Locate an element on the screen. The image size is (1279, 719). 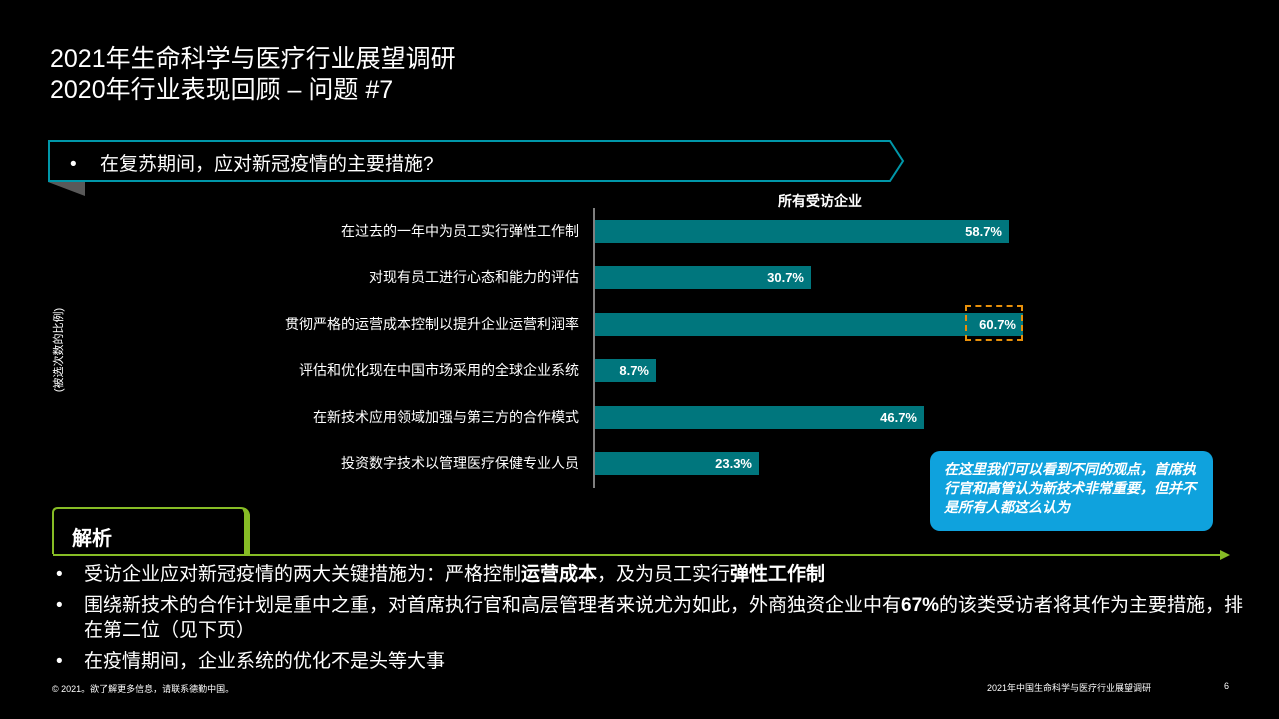
analysis-label: 解析 is located at coordinates (92, 539).